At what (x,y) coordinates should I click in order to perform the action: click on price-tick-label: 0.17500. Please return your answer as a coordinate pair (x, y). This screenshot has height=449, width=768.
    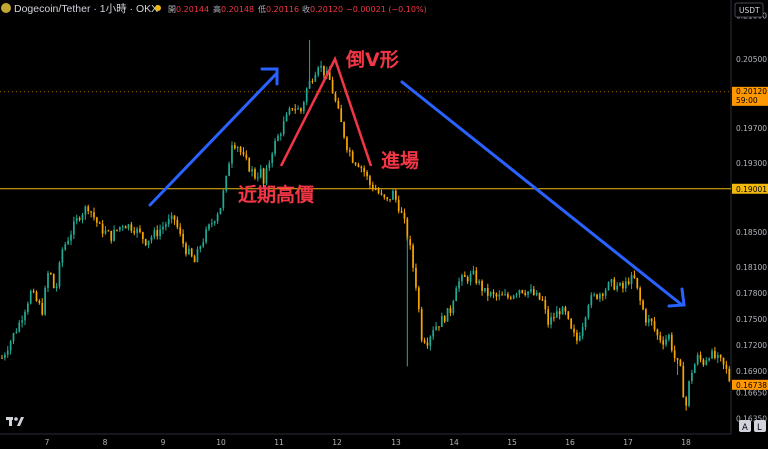
    Looking at the image, I should click on (751, 319).